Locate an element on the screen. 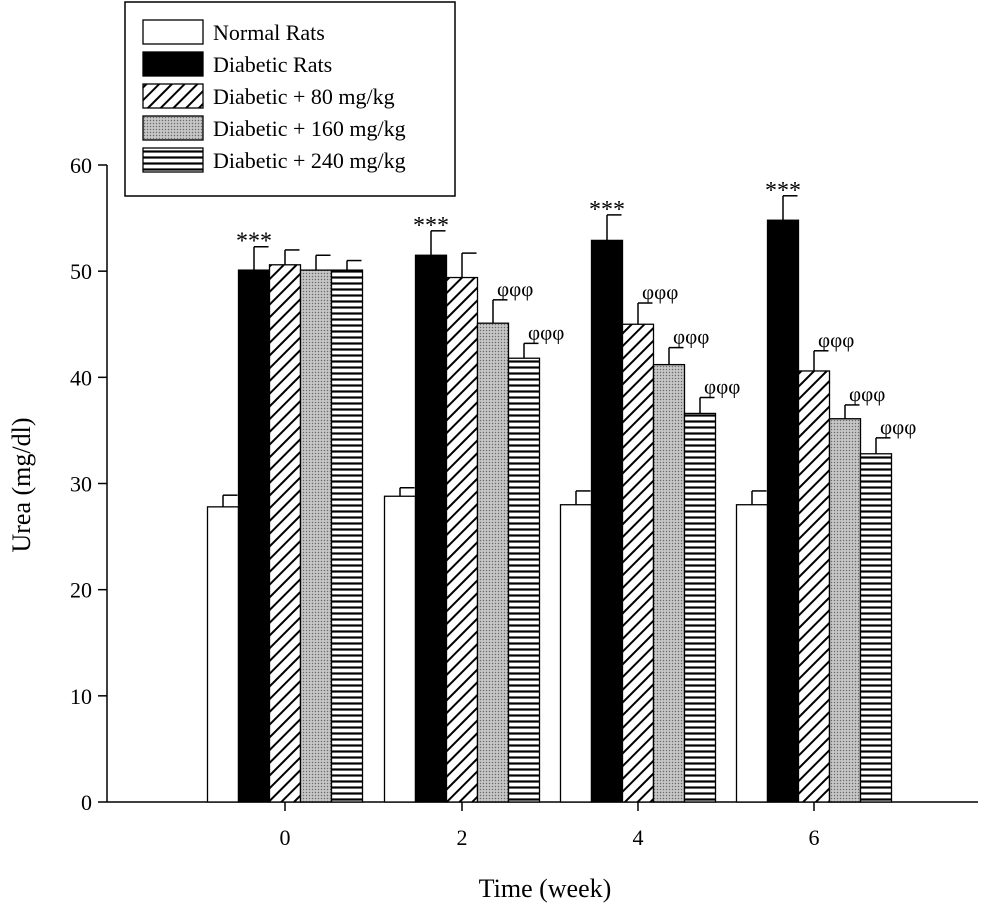 This screenshot has height=915, width=1000. y-tick-label: 50 is located at coordinates (81, 271).